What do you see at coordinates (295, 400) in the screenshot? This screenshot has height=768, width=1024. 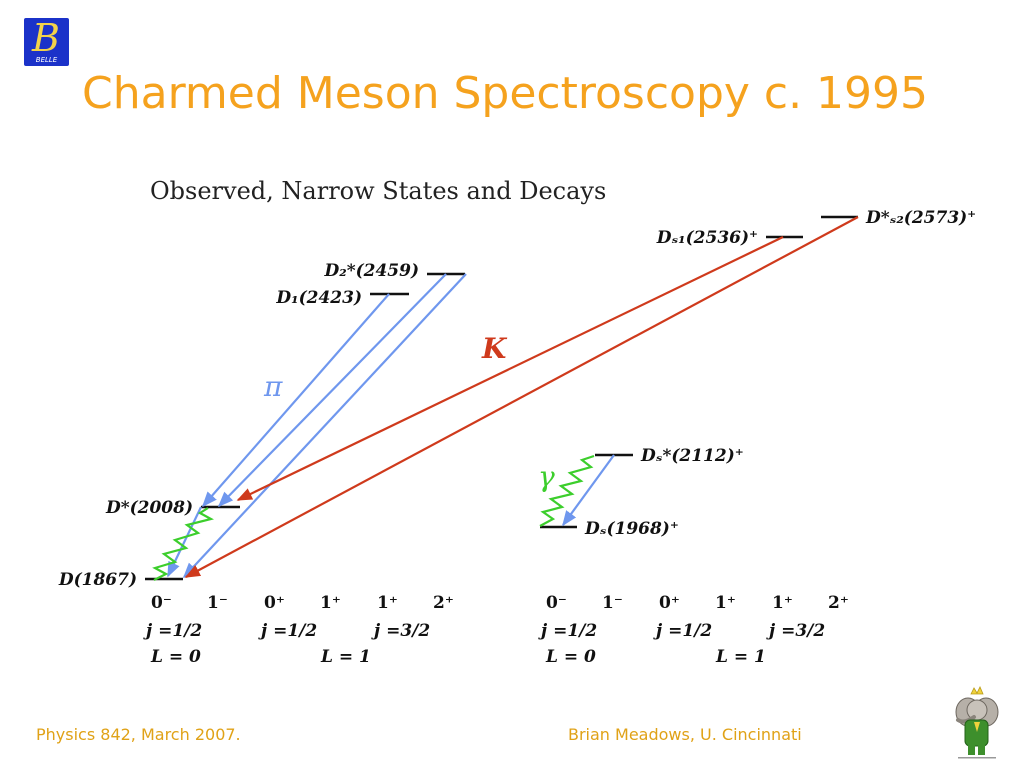 I see `pi-arrow-d1-to-dstar` at bounding box center [295, 400].